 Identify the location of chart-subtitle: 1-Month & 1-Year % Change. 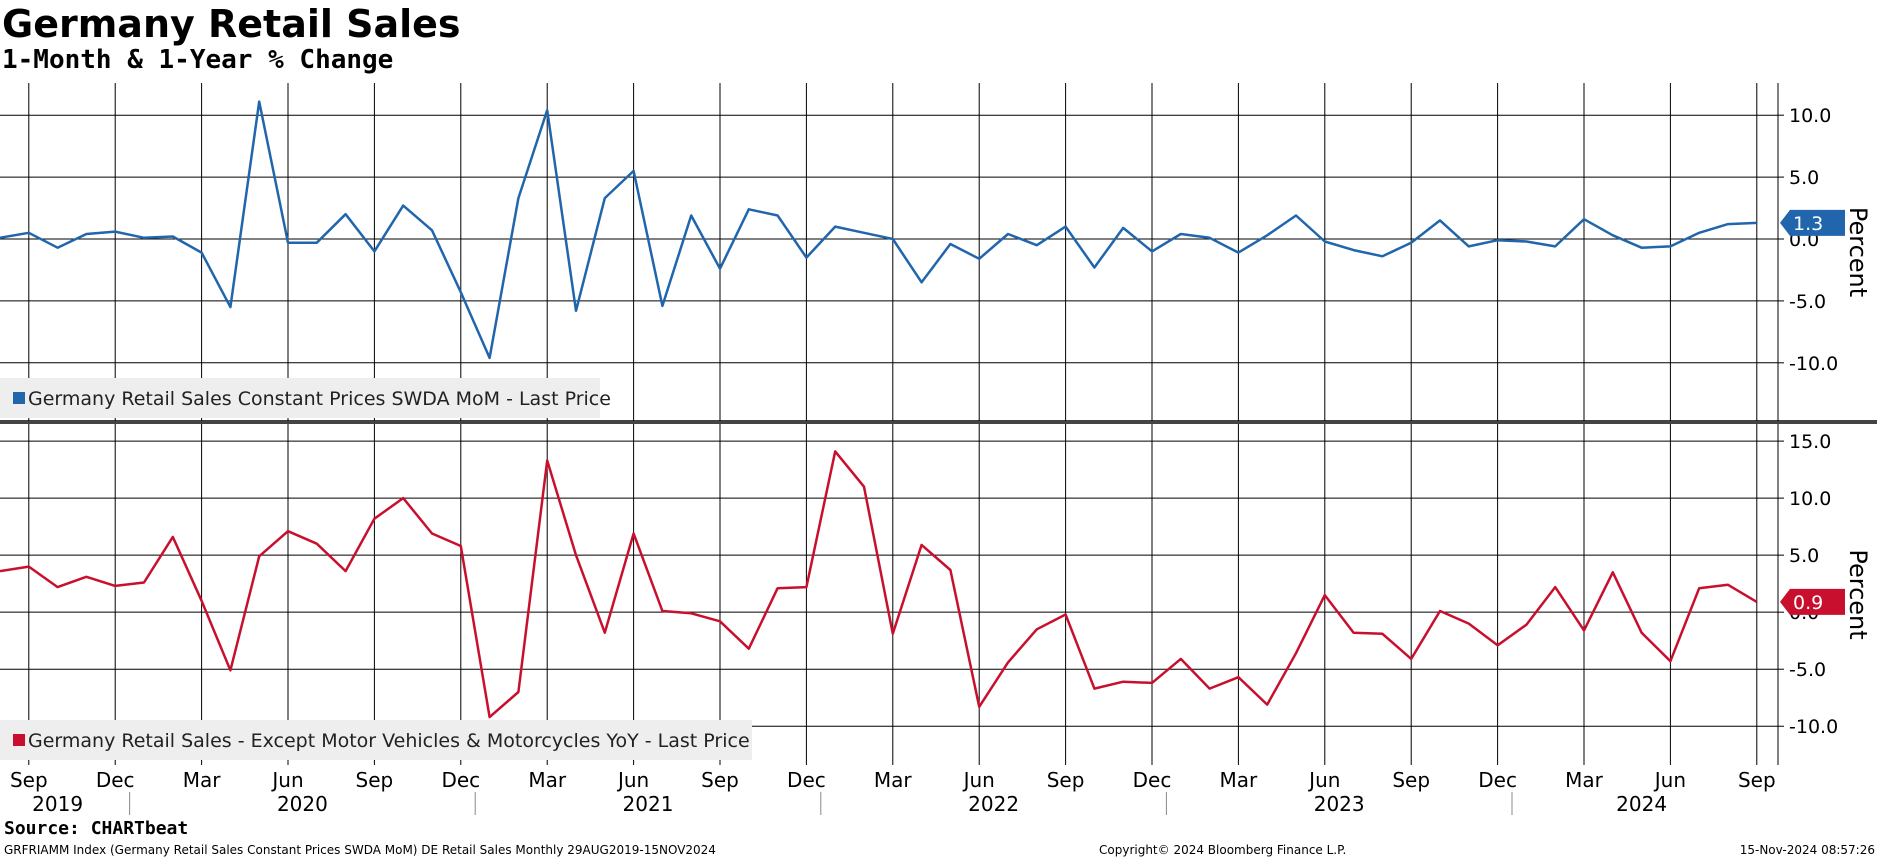
(198, 60).